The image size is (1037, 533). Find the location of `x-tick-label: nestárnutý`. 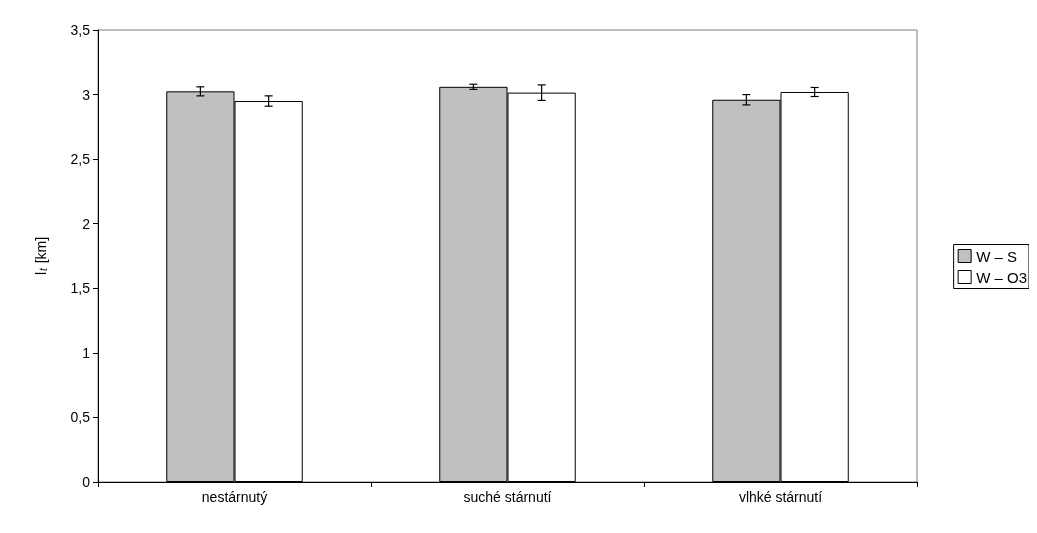

x-tick-label: nestárnutý is located at coordinates (234, 497).